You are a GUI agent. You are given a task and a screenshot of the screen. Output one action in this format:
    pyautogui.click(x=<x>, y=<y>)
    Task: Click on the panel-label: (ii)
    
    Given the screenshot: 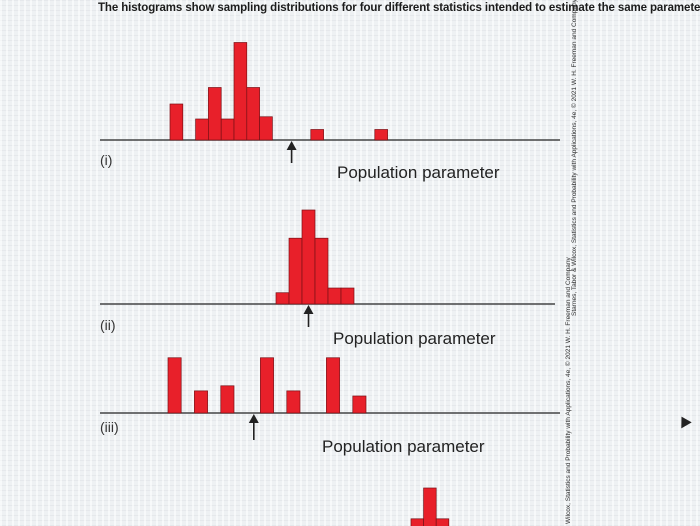 What is the action you would take?
    pyautogui.click(x=108, y=325)
    